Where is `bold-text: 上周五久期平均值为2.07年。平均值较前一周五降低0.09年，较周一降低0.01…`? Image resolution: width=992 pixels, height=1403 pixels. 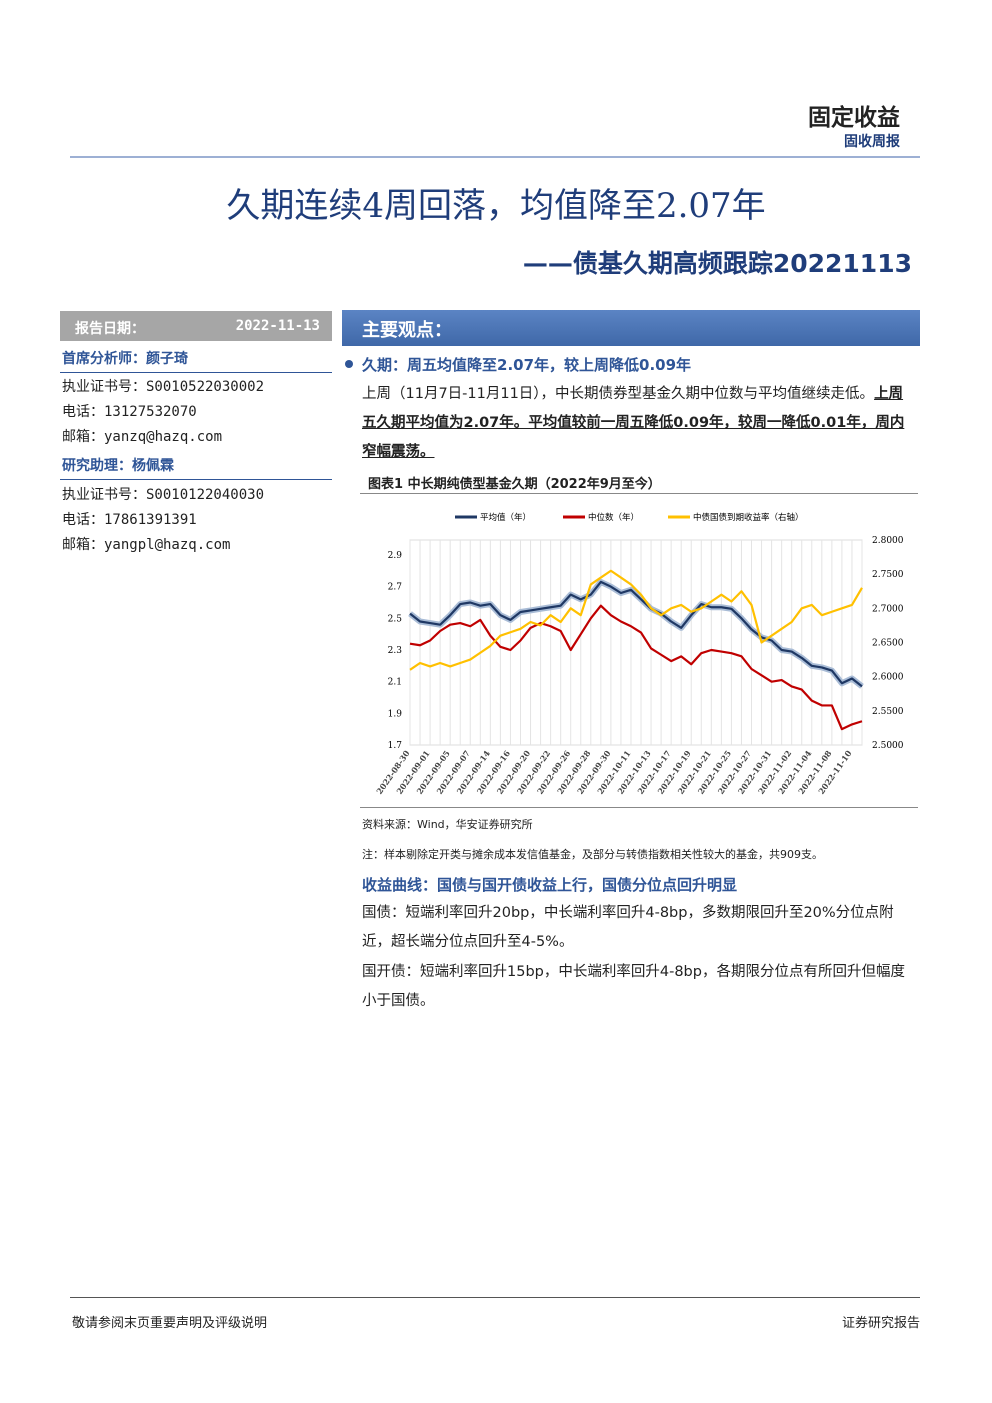 bold-text: 上周五久期平均值为2.07年。平均值较前一周五降低0.09年，较周一降低0.01… is located at coordinates (633, 423).